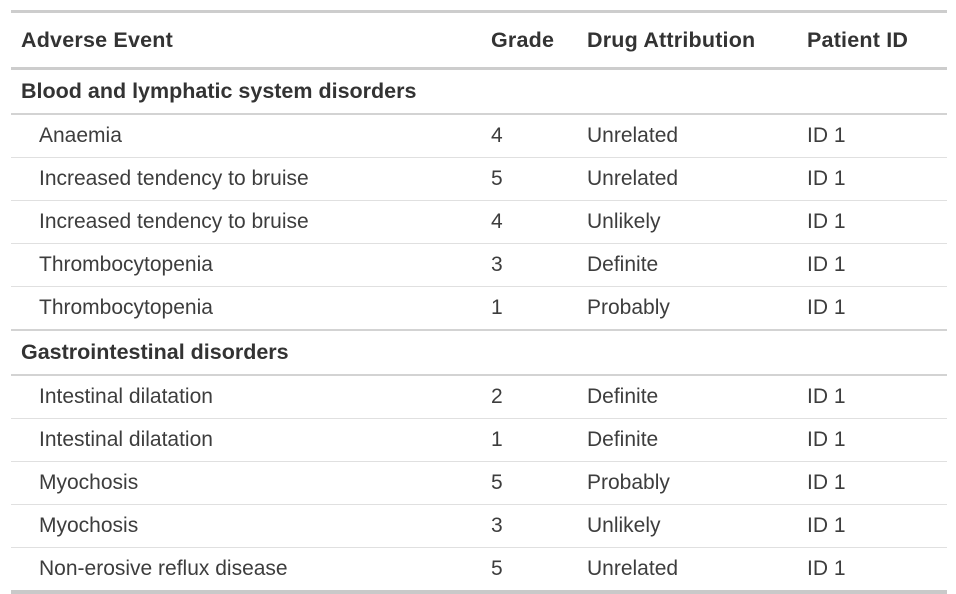 The width and height of the screenshot is (956, 594). What do you see at coordinates (697, 40) in the screenshot?
I see `column-header-drug-attribution: Drug Attribution` at bounding box center [697, 40].